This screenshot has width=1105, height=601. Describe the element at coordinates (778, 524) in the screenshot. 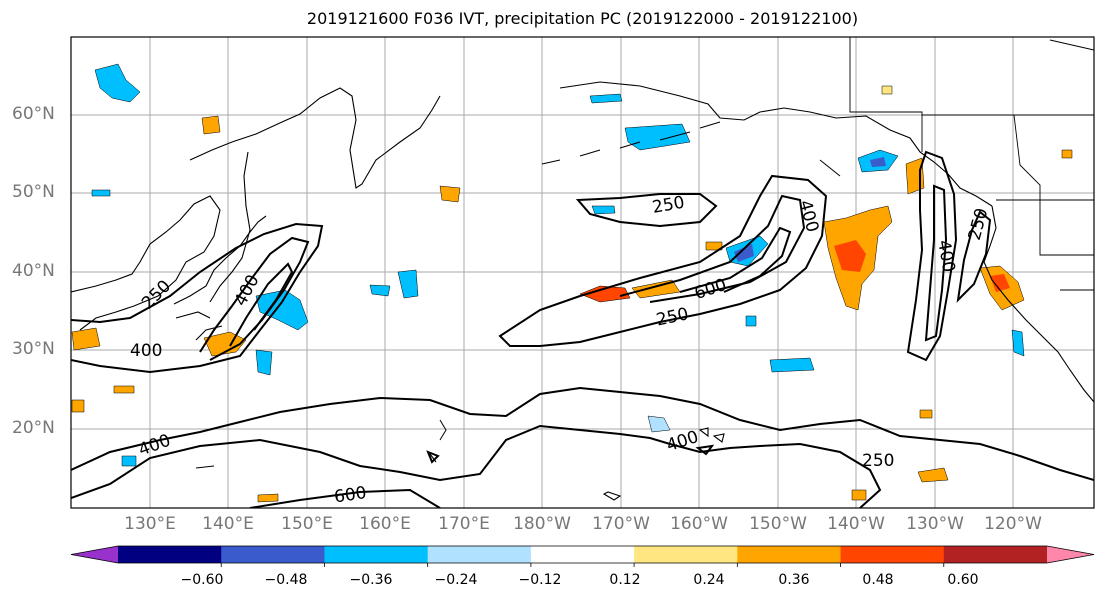

I see `longitude-label: 150°W` at that location.